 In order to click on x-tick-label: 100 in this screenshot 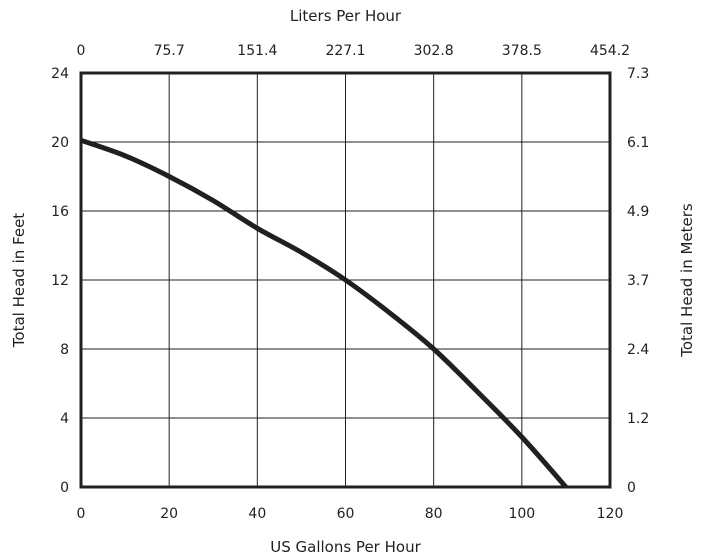, I will do `click(521, 514)`.